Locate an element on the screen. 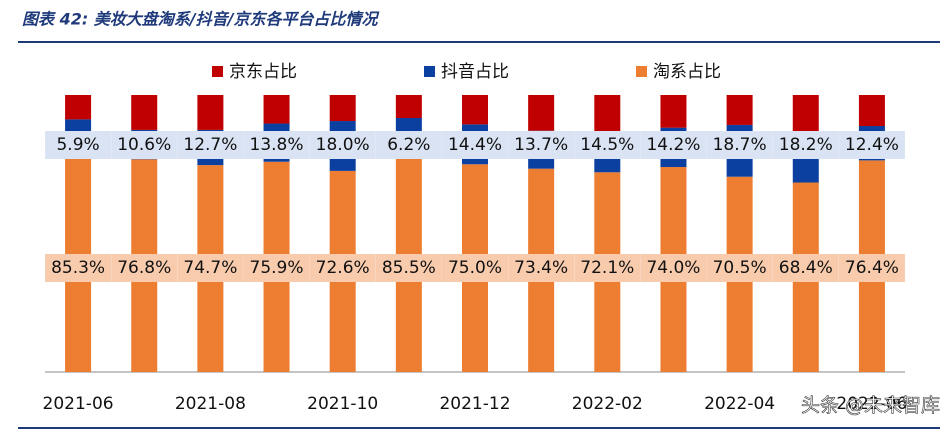 This screenshot has height=433, width=952. data-label: 12.4% is located at coordinates (872, 145).